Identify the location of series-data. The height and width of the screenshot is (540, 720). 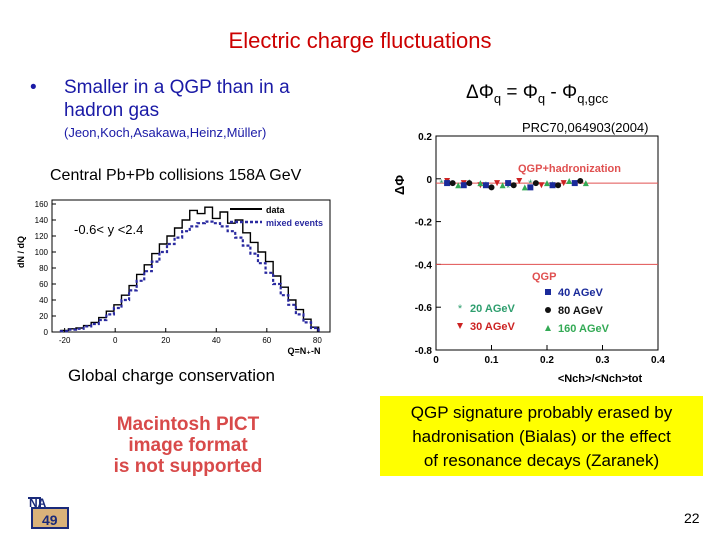
(190, 269).